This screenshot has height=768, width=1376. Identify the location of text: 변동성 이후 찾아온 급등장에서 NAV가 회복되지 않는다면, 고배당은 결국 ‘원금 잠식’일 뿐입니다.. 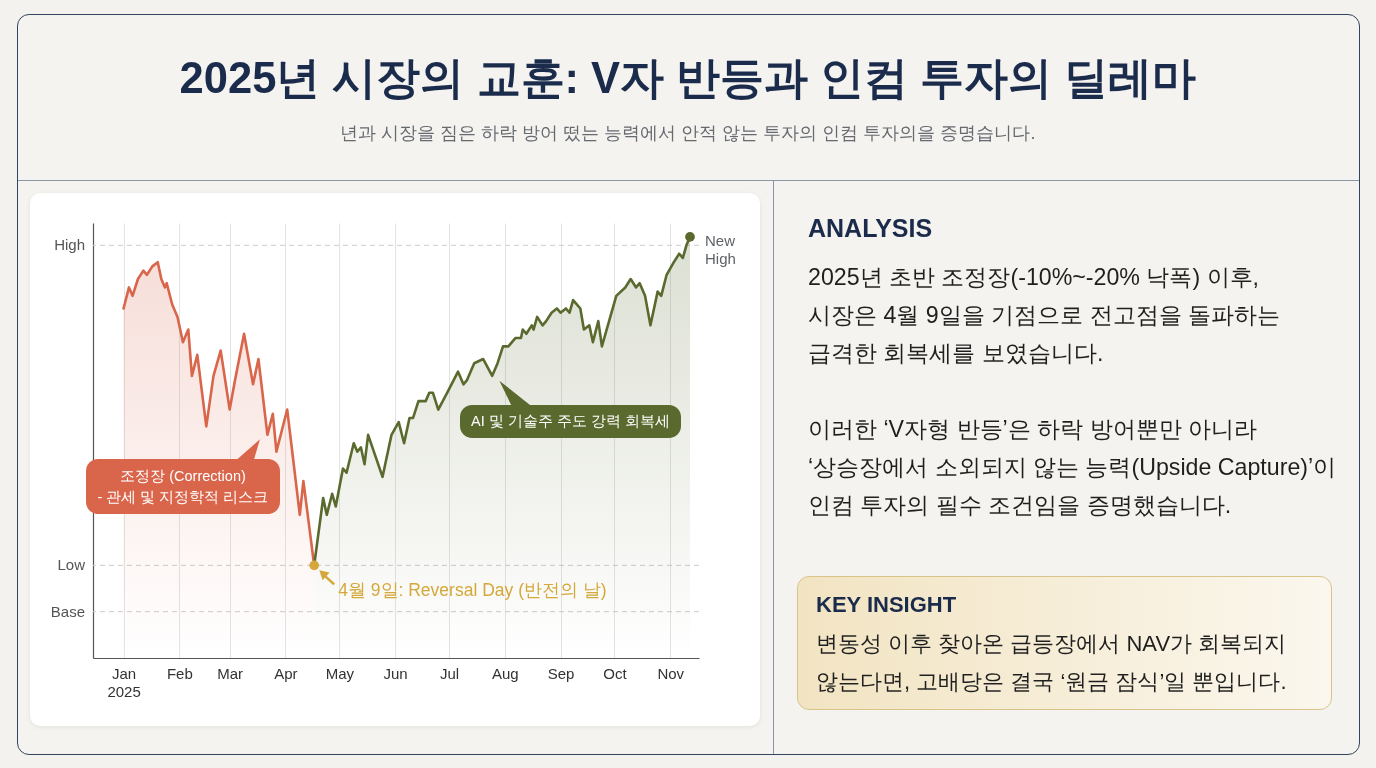
(1052, 663).